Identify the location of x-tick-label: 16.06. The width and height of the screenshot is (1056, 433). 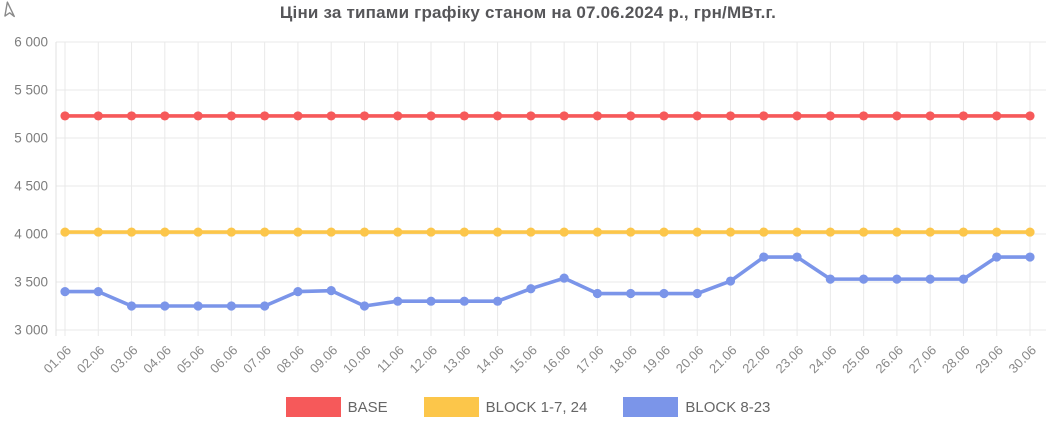
(557, 360).